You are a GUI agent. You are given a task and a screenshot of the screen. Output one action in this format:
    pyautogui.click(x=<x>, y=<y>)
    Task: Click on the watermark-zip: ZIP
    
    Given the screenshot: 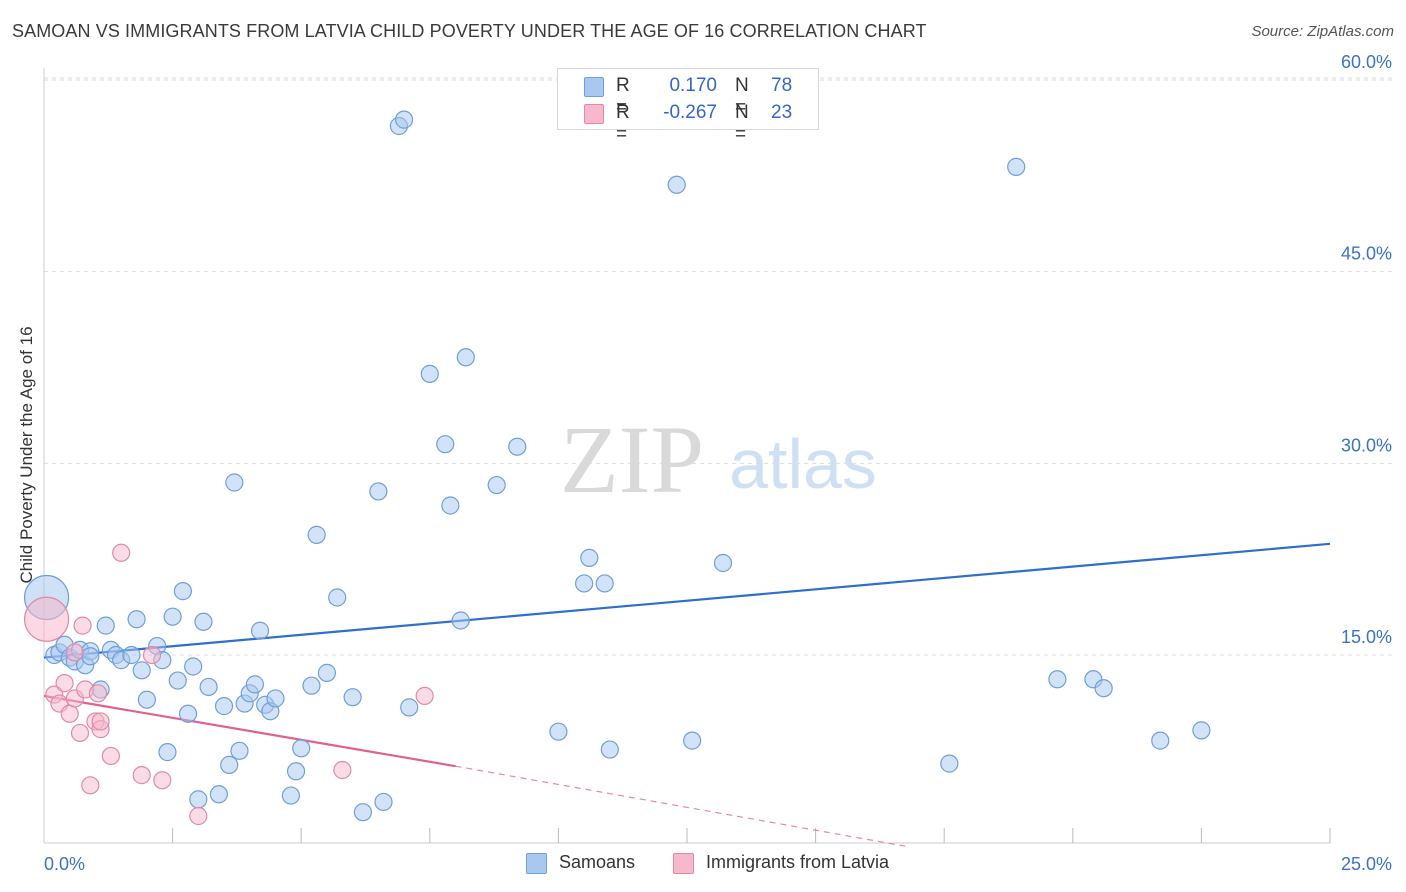 What is the action you would take?
    pyautogui.click(x=632, y=459)
    